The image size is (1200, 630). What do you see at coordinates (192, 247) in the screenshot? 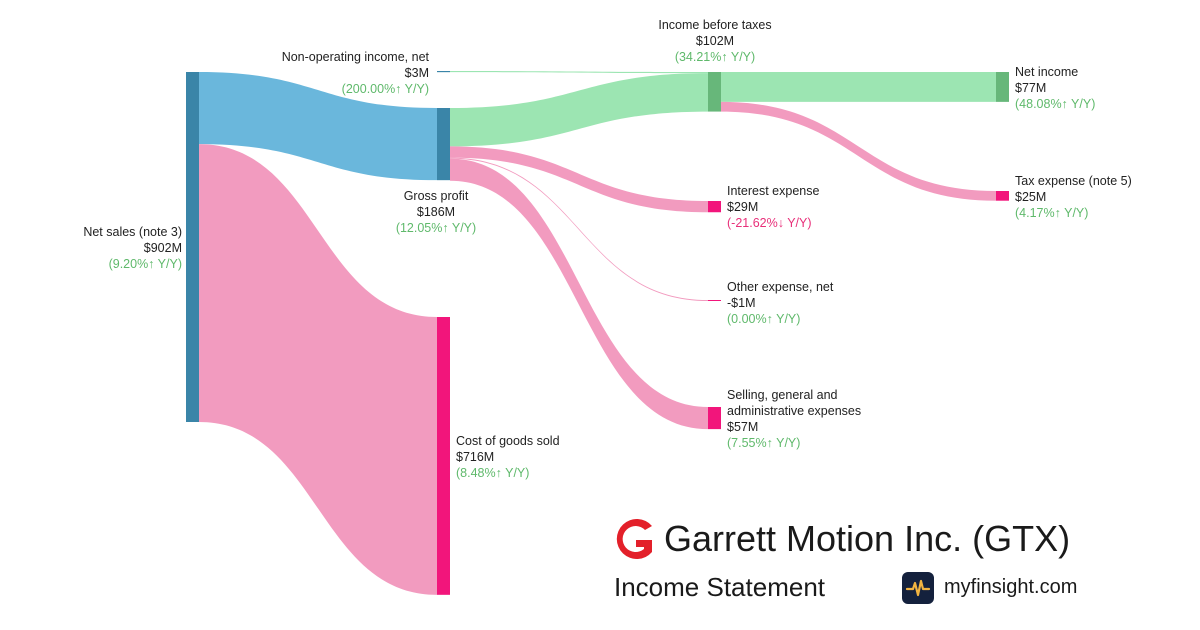
I see `node-net_sales` at bounding box center [192, 247].